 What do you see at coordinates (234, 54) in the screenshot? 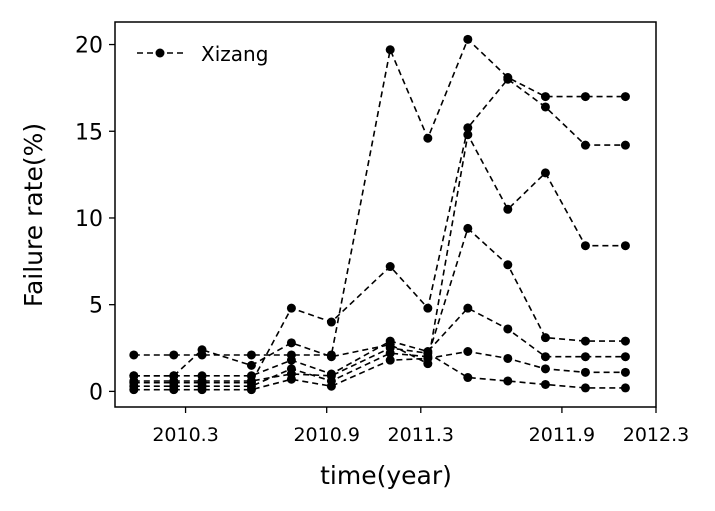
I see `legend-label-xizang: Xizang` at bounding box center [234, 54].